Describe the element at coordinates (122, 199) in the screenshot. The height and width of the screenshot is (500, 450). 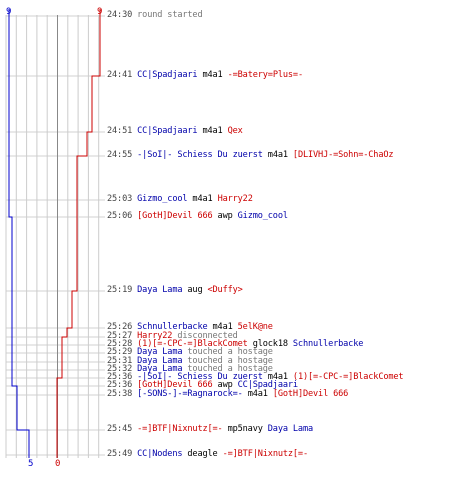
I see `event-time: 25:03` at that location.